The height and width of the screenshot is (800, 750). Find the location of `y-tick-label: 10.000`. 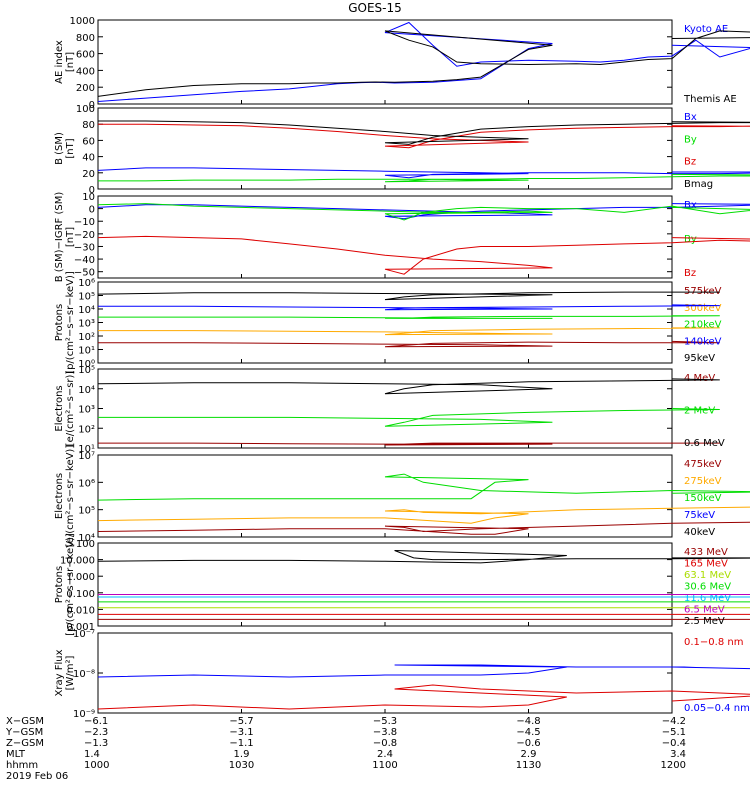

y-tick-label: 10.000 is located at coordinates (77, 561).